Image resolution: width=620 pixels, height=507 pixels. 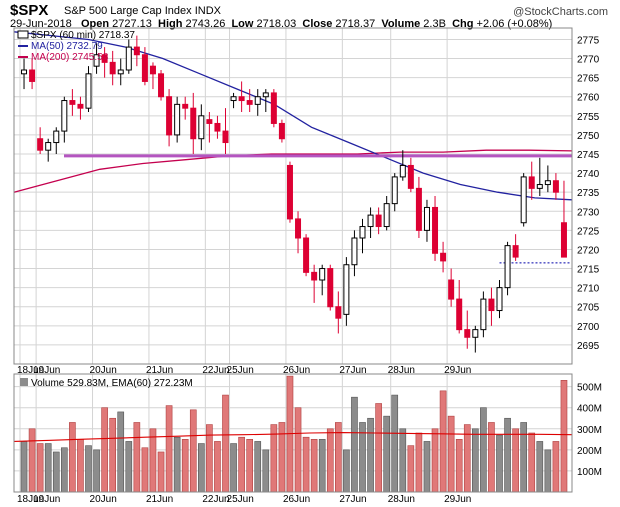 What do you see at coordinates (514, 24) in the screenshot?
I see `change-value: +2.06 (+0.08%)` at bounding box center [514, 24].